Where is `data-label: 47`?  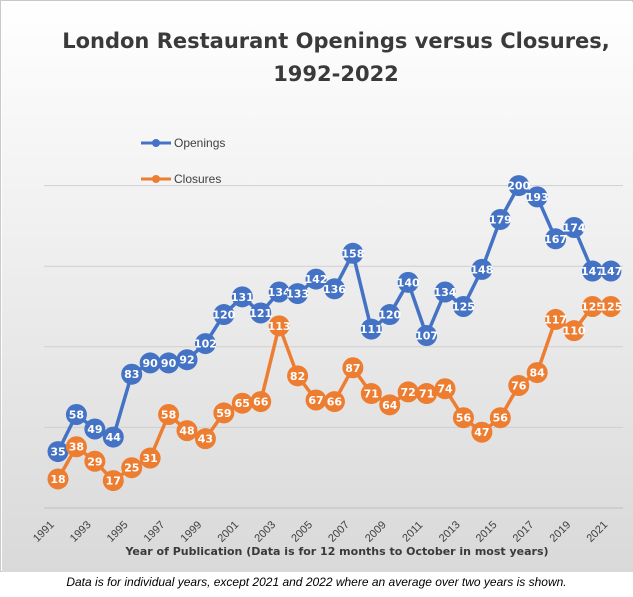 data-label: 47 is located at coordinates (481, 432).